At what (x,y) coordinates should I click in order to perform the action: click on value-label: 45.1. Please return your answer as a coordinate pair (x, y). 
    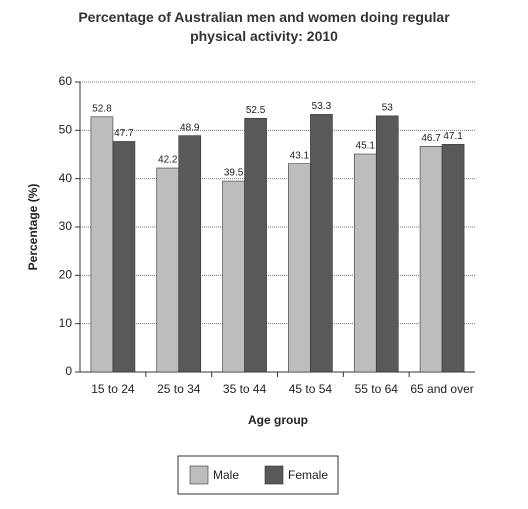
    Looking at the image, I should click on (366, 146).